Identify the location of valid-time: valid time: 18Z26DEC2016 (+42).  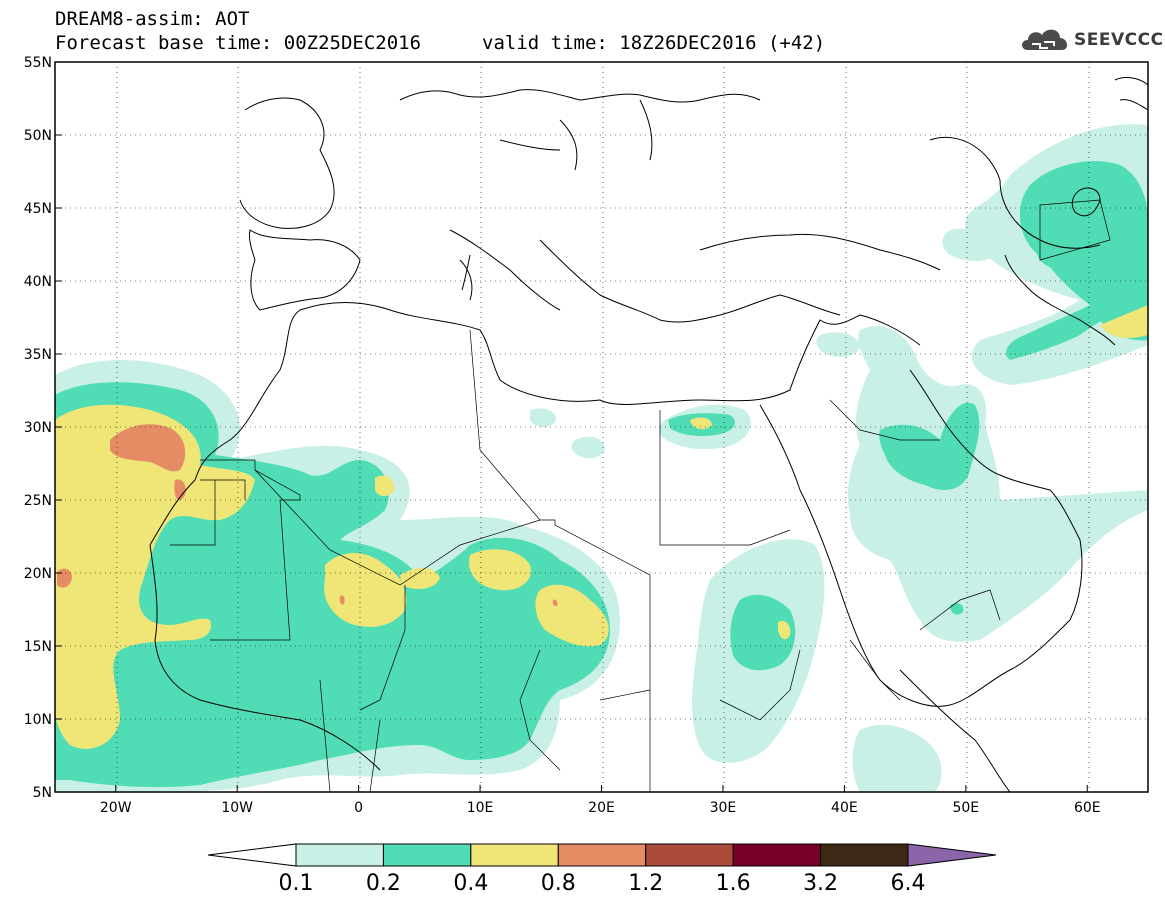
(654, 43).